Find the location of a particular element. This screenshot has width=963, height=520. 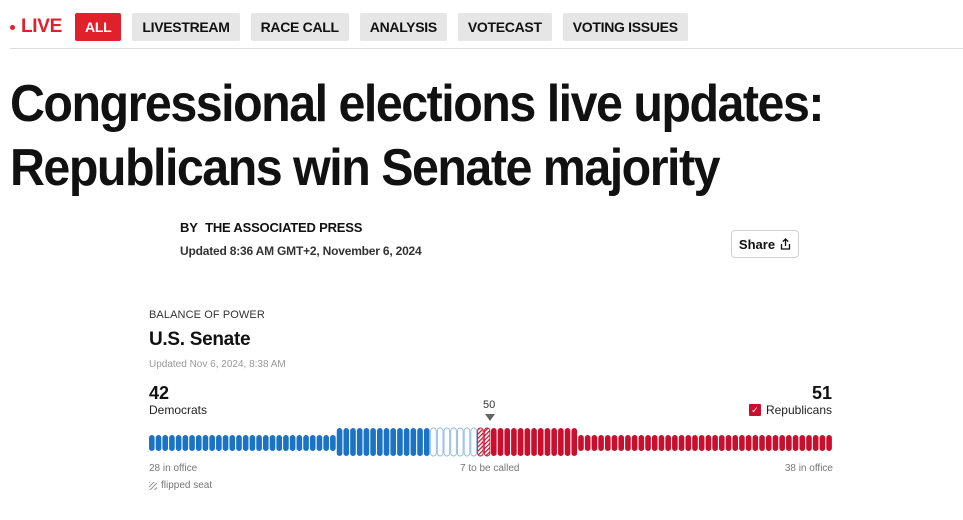

share-button: Share is located at coordinates (765, 244).